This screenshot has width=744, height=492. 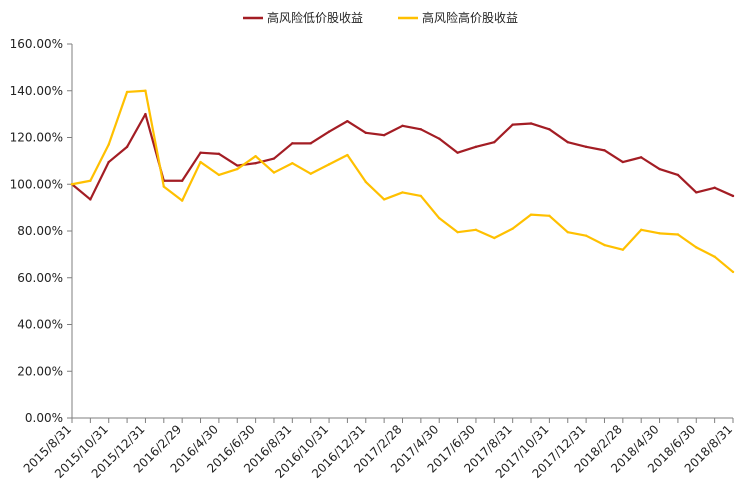 I want to click on y-tick-label: 40.00%, so click(x=40, y=325).